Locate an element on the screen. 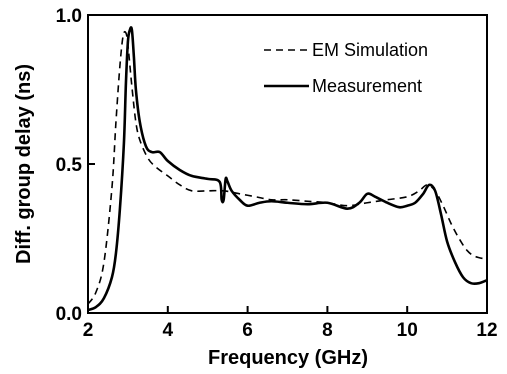 The width and height of the screenshot is (507, 374). y-axis-ticks: 0.0 0.5 1.0 is located at coordinates (75, 165).